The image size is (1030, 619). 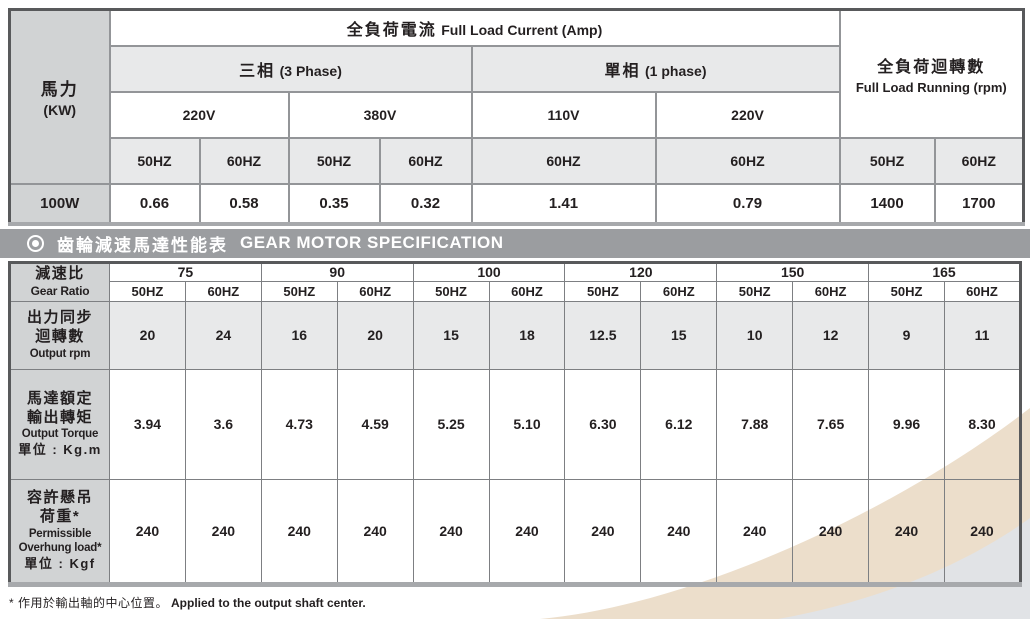 What do you see at coordinates (755, 335) in the screenshot?
I see `output-rpm-value-cell: 10` at bounding box center [755, 335].